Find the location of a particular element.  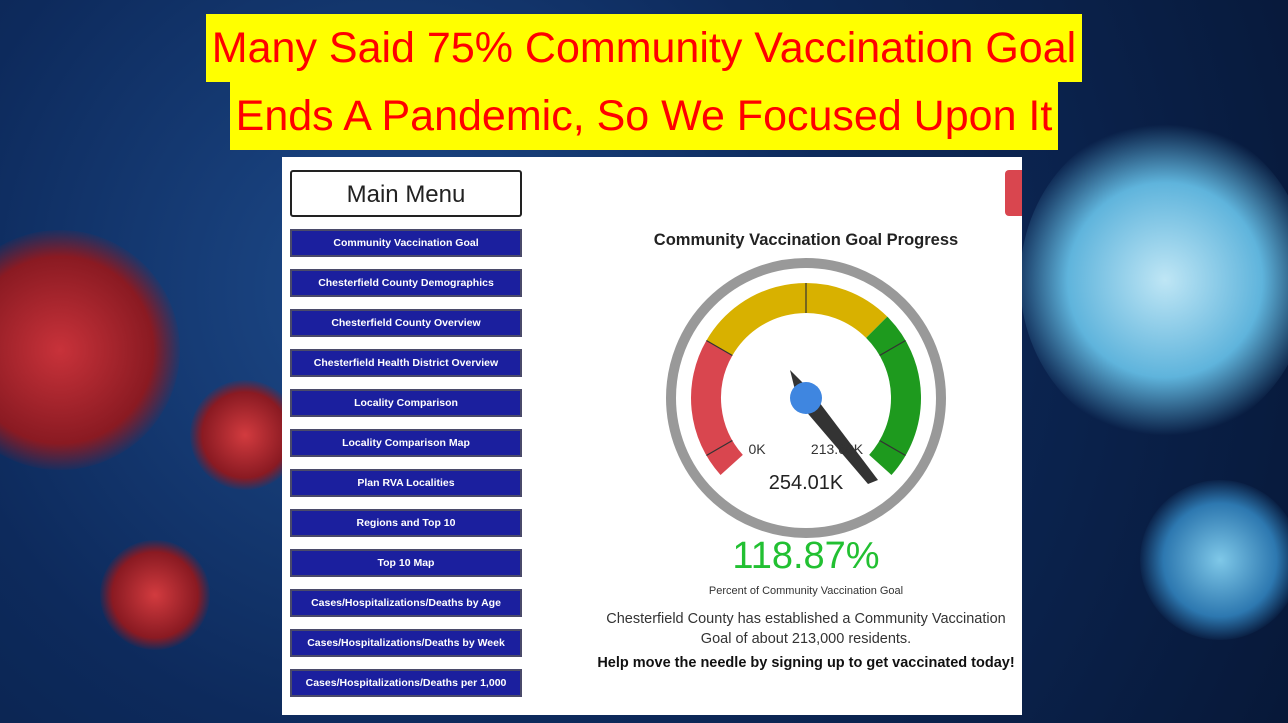

gauge-target-label: 213.60K is located at coordinates (837, 449).